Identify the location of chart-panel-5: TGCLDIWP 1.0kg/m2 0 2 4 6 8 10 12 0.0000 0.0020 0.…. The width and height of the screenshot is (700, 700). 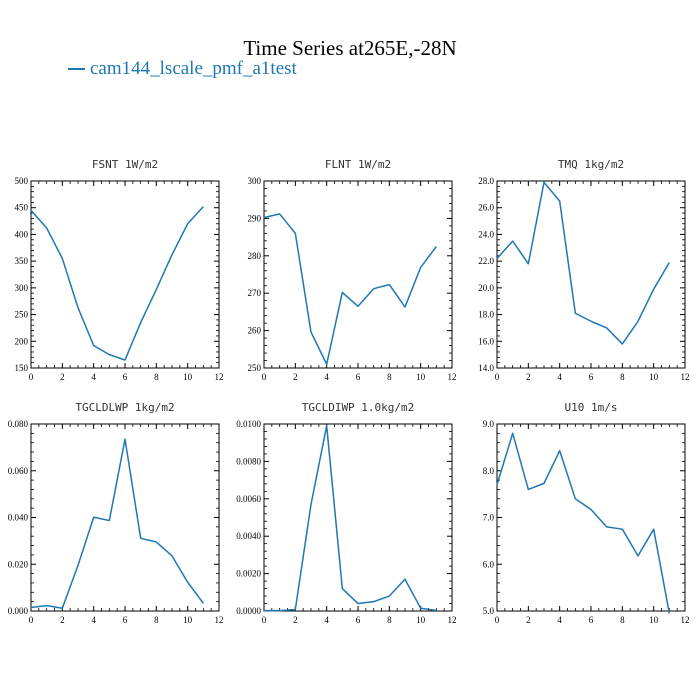
(346, 513).